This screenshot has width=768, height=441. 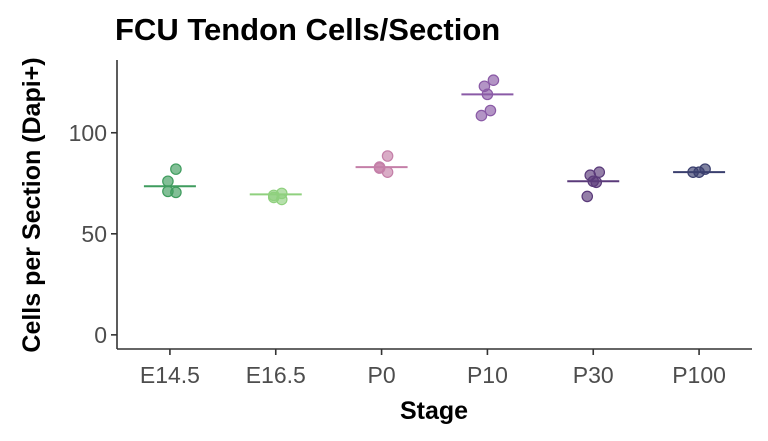 I want to click on x-tick-label: E14.5, so click(x=170, y=375).